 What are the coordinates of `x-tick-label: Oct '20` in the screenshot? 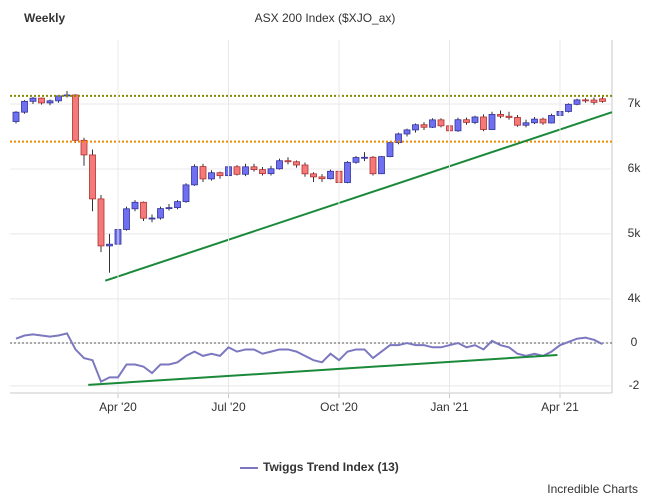 It's located at (339, 407).